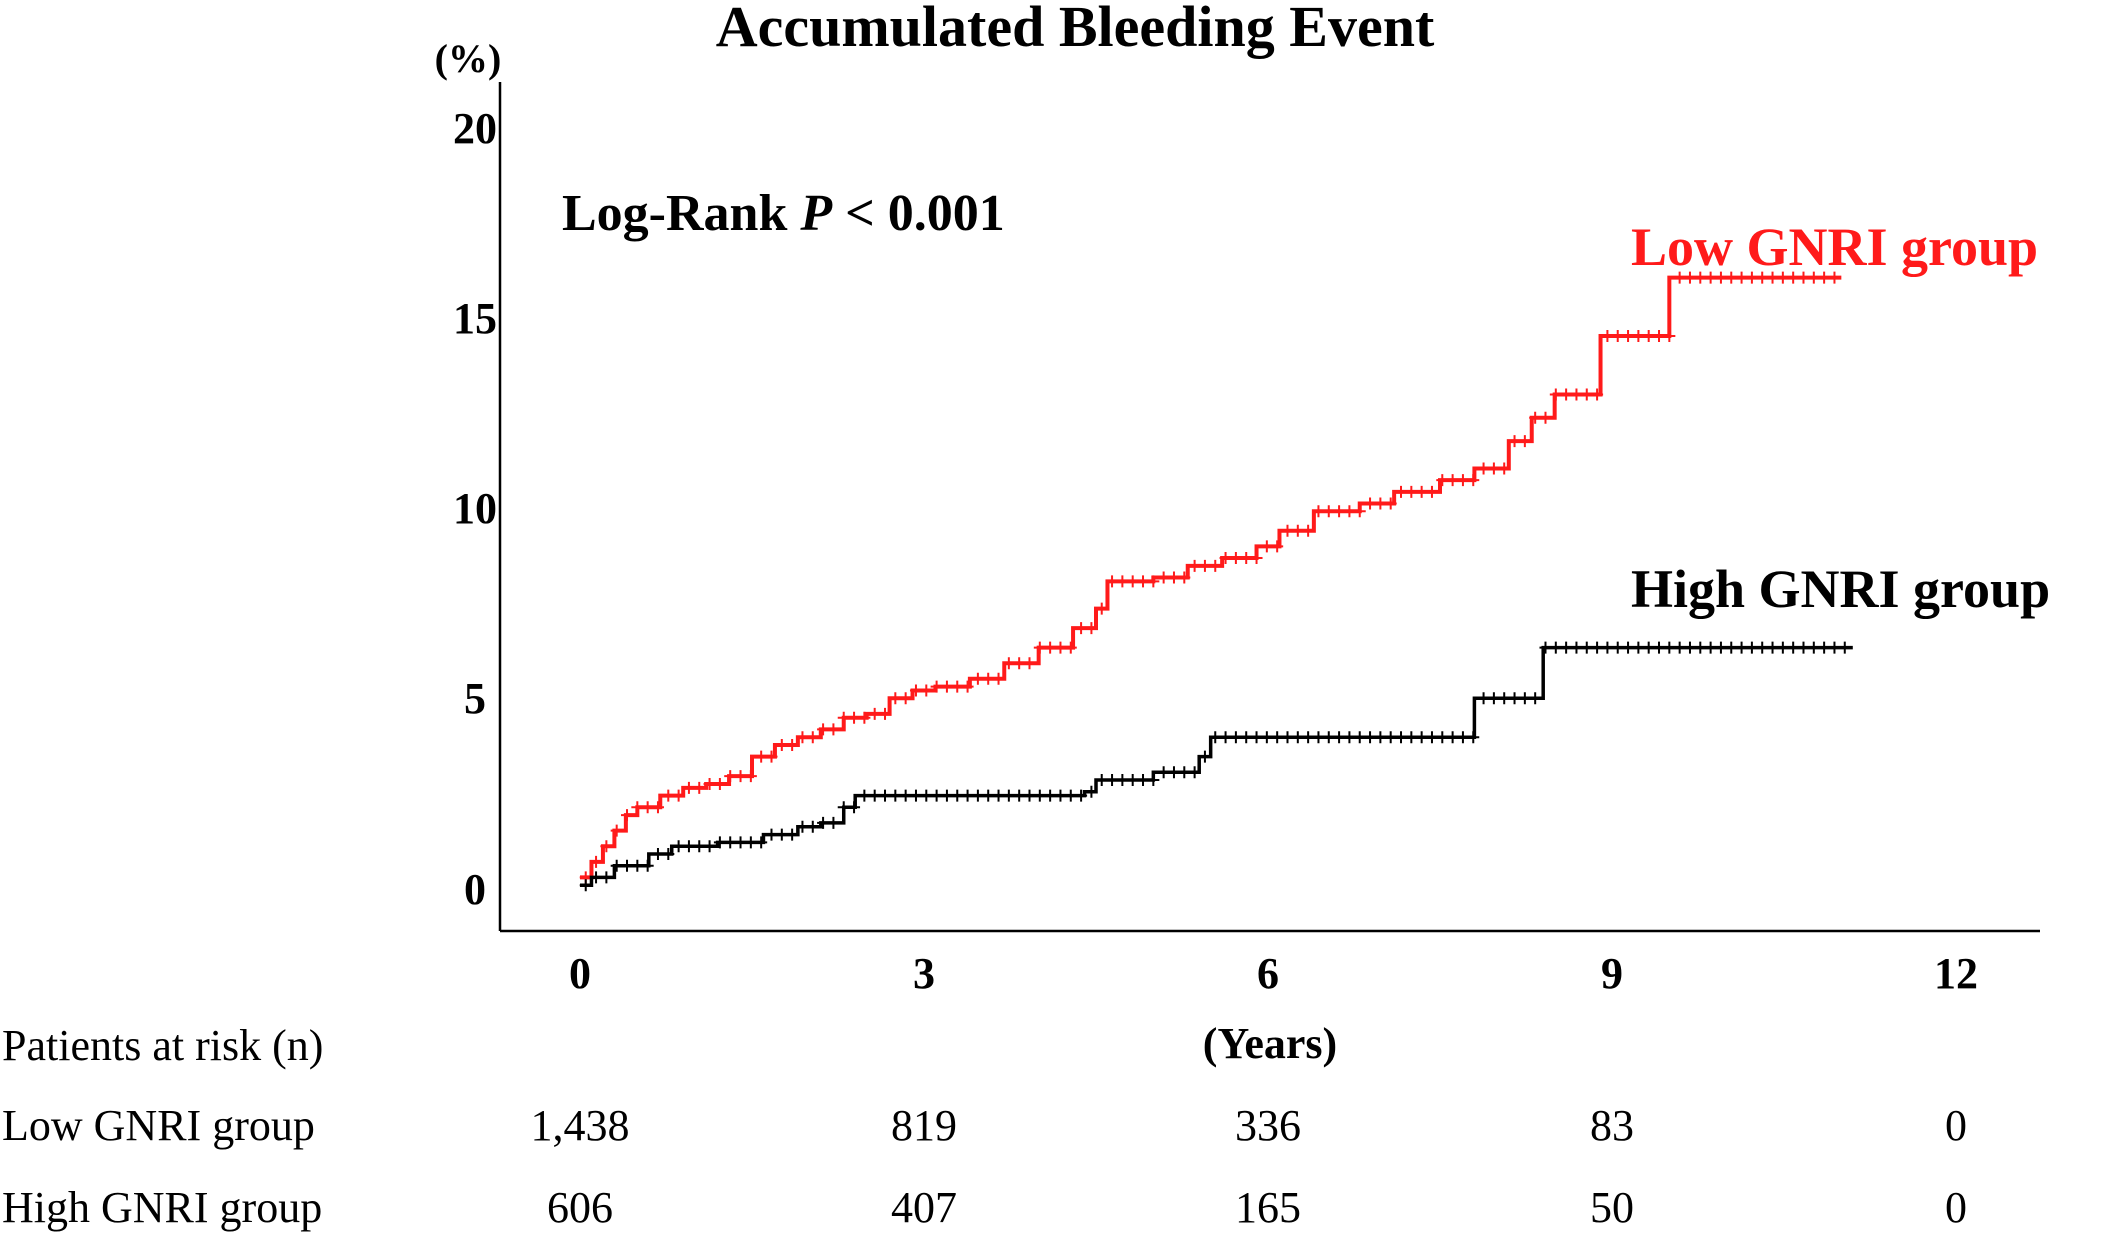 The height and width of the screenshot is (1241, 2128). Describe the element at coordinates (1268, 973) in the screenshot. I see `x-tick-6: 6` at that location.